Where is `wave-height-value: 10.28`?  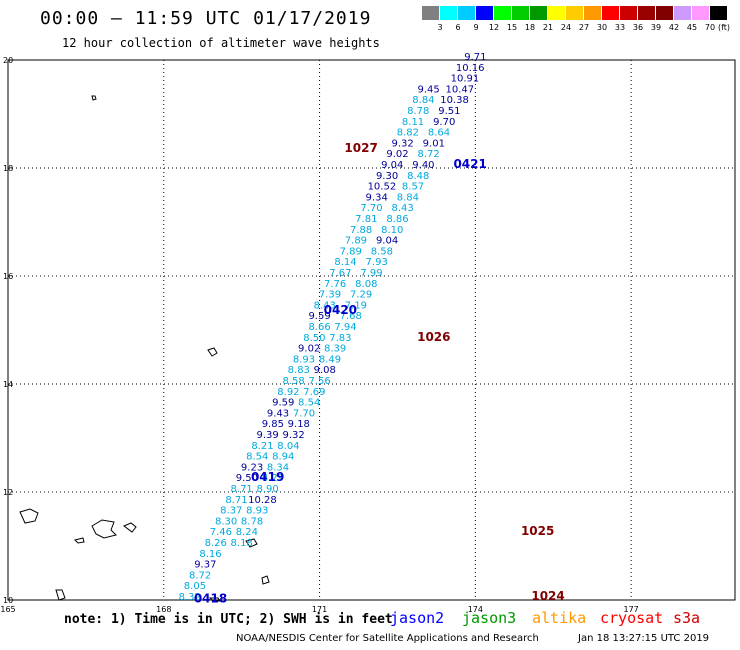
wave-height-value: 10.28 is located at coordinates (262, 500).